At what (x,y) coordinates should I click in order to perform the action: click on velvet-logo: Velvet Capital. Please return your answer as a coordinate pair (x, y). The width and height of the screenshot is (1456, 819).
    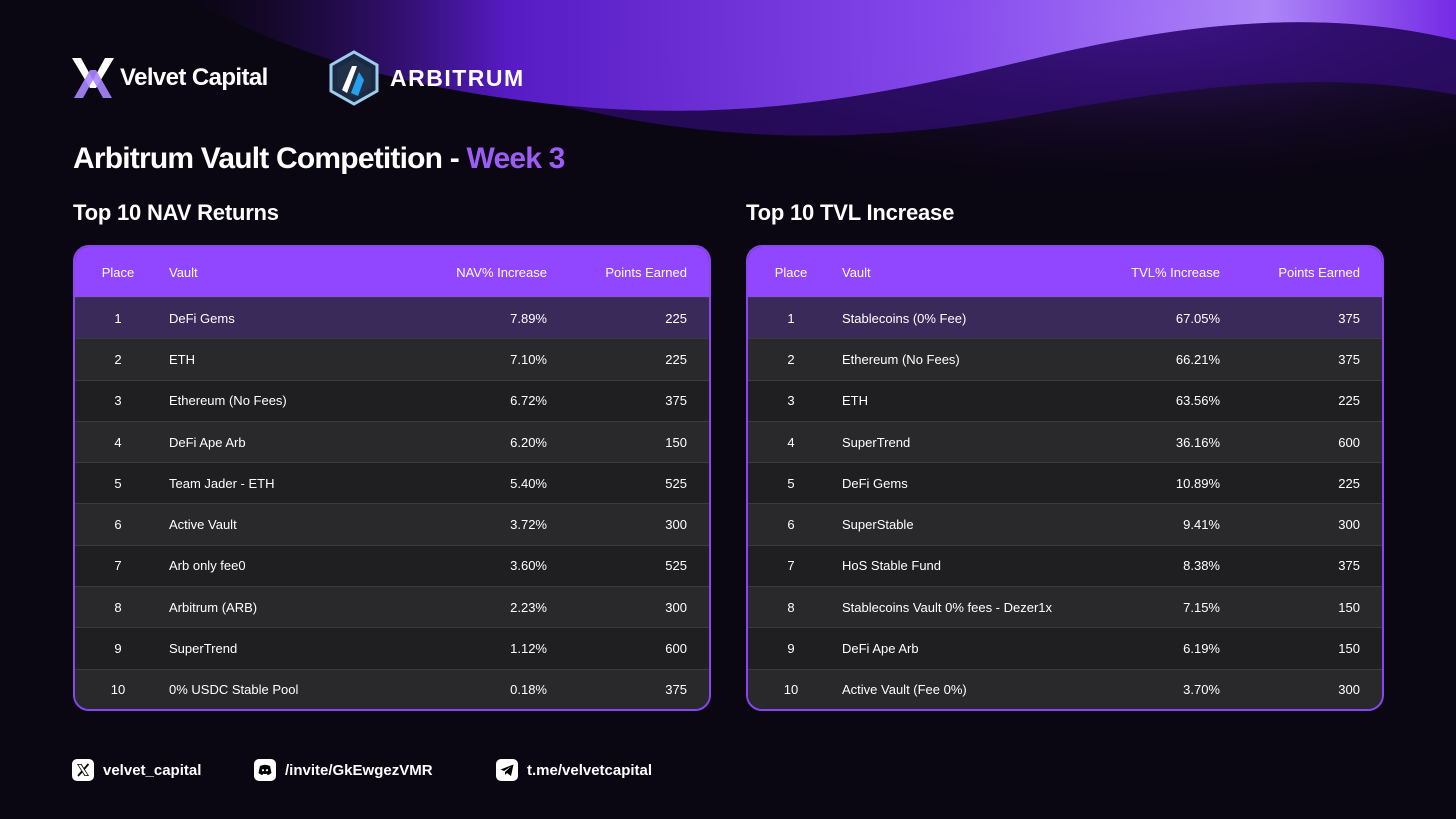
    Looking at the image, I should click on (170, 78).